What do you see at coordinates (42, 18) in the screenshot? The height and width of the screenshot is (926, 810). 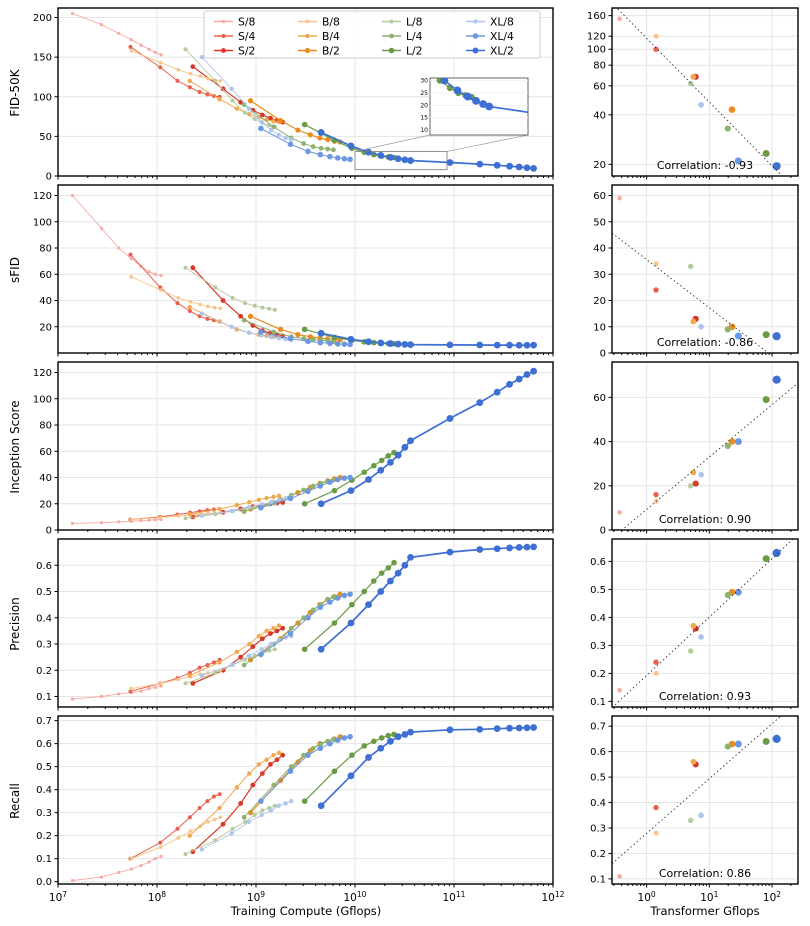 I see `svg-text: 200` at bounding box center [42, 18].